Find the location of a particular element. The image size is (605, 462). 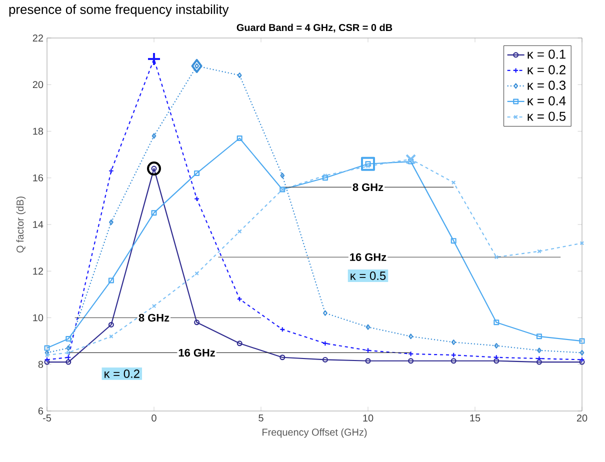

y-tick-label: 8 is located at coordinates (41, 364).